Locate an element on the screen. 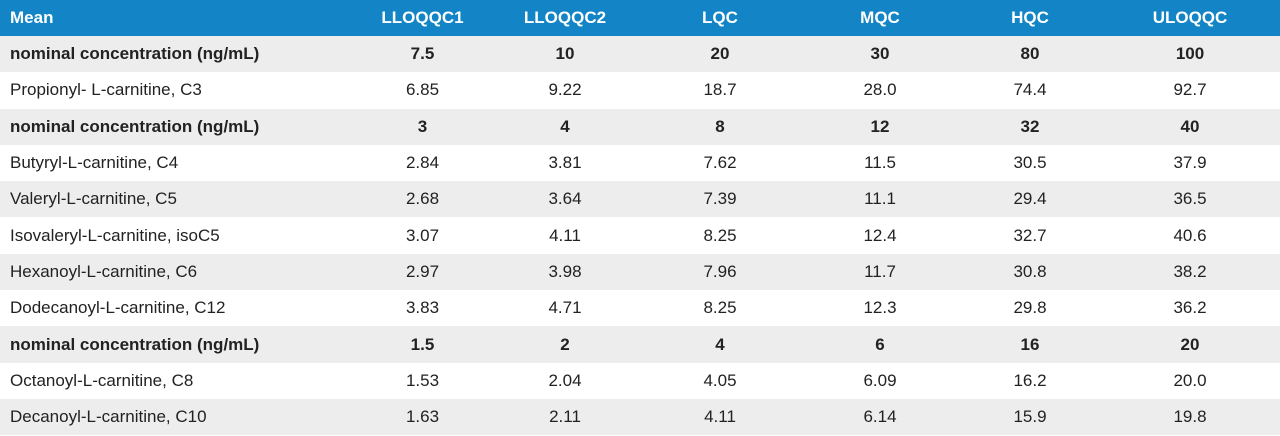 Image resolution: width=1280 pixels, height=436 pixels. cell: 11.5 is located at coordinates (880, 163).